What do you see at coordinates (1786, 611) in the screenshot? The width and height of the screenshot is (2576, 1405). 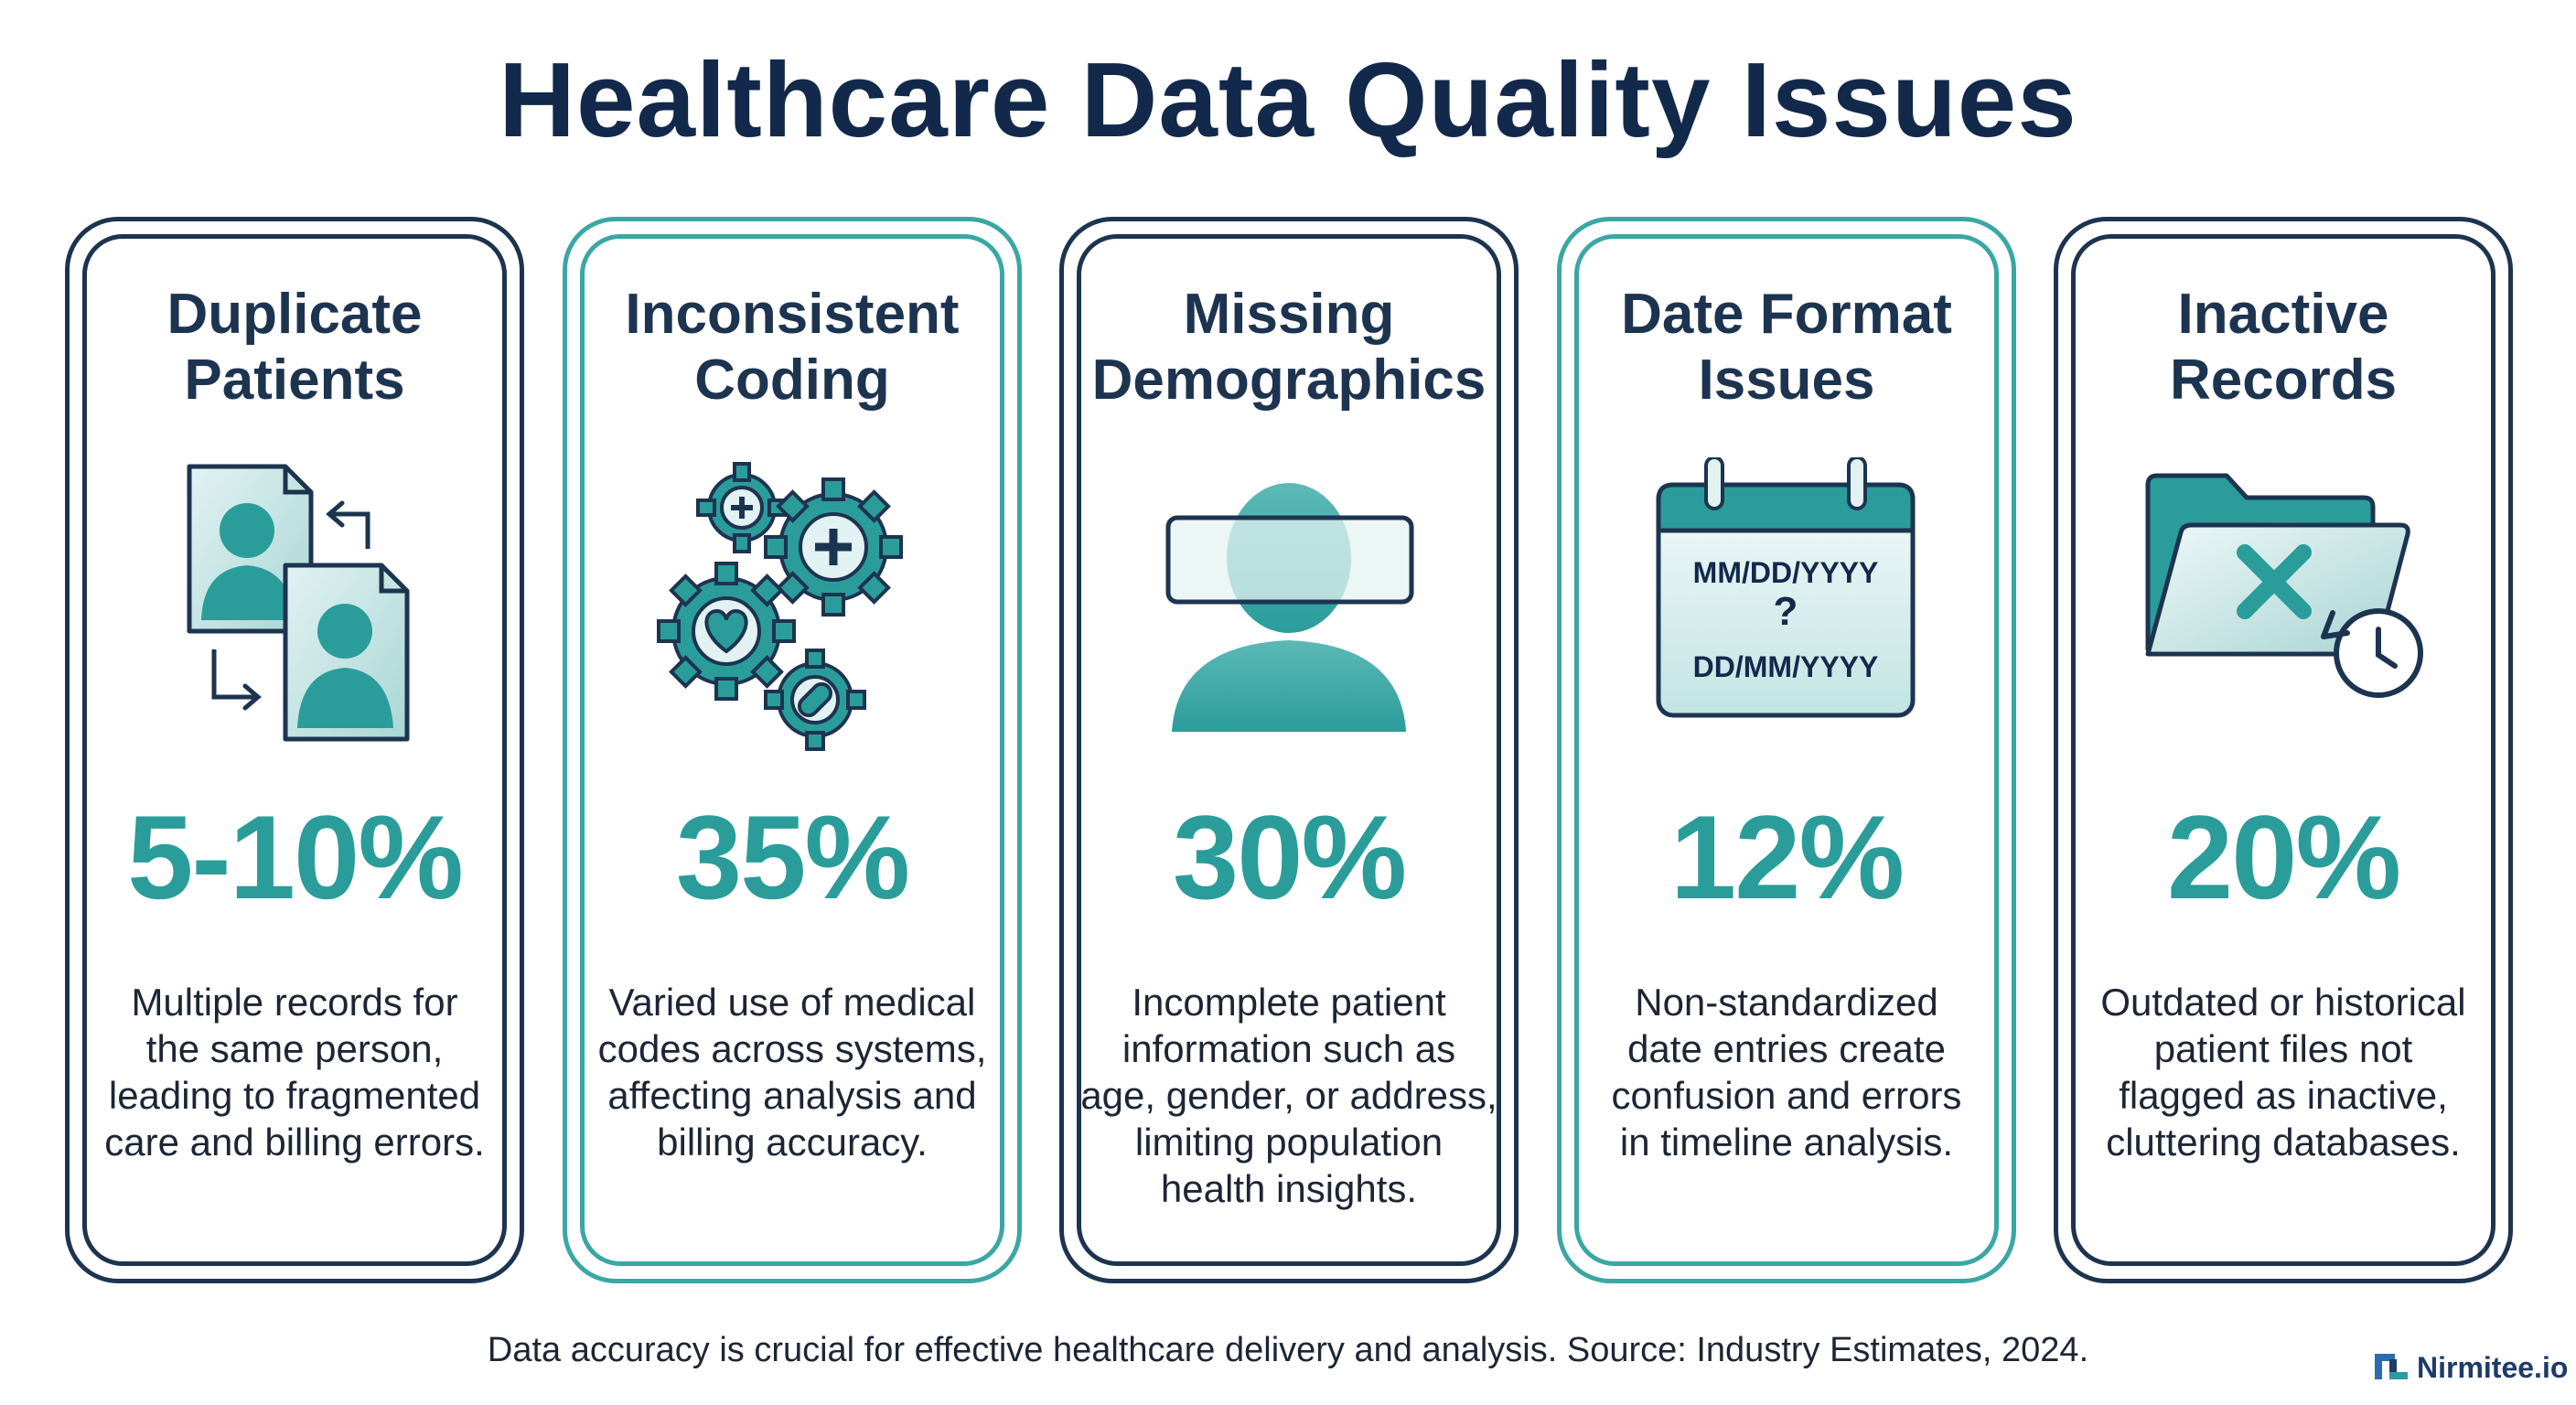 I see `calendar-question-mark: ?` at bounding box center [1786, 611].